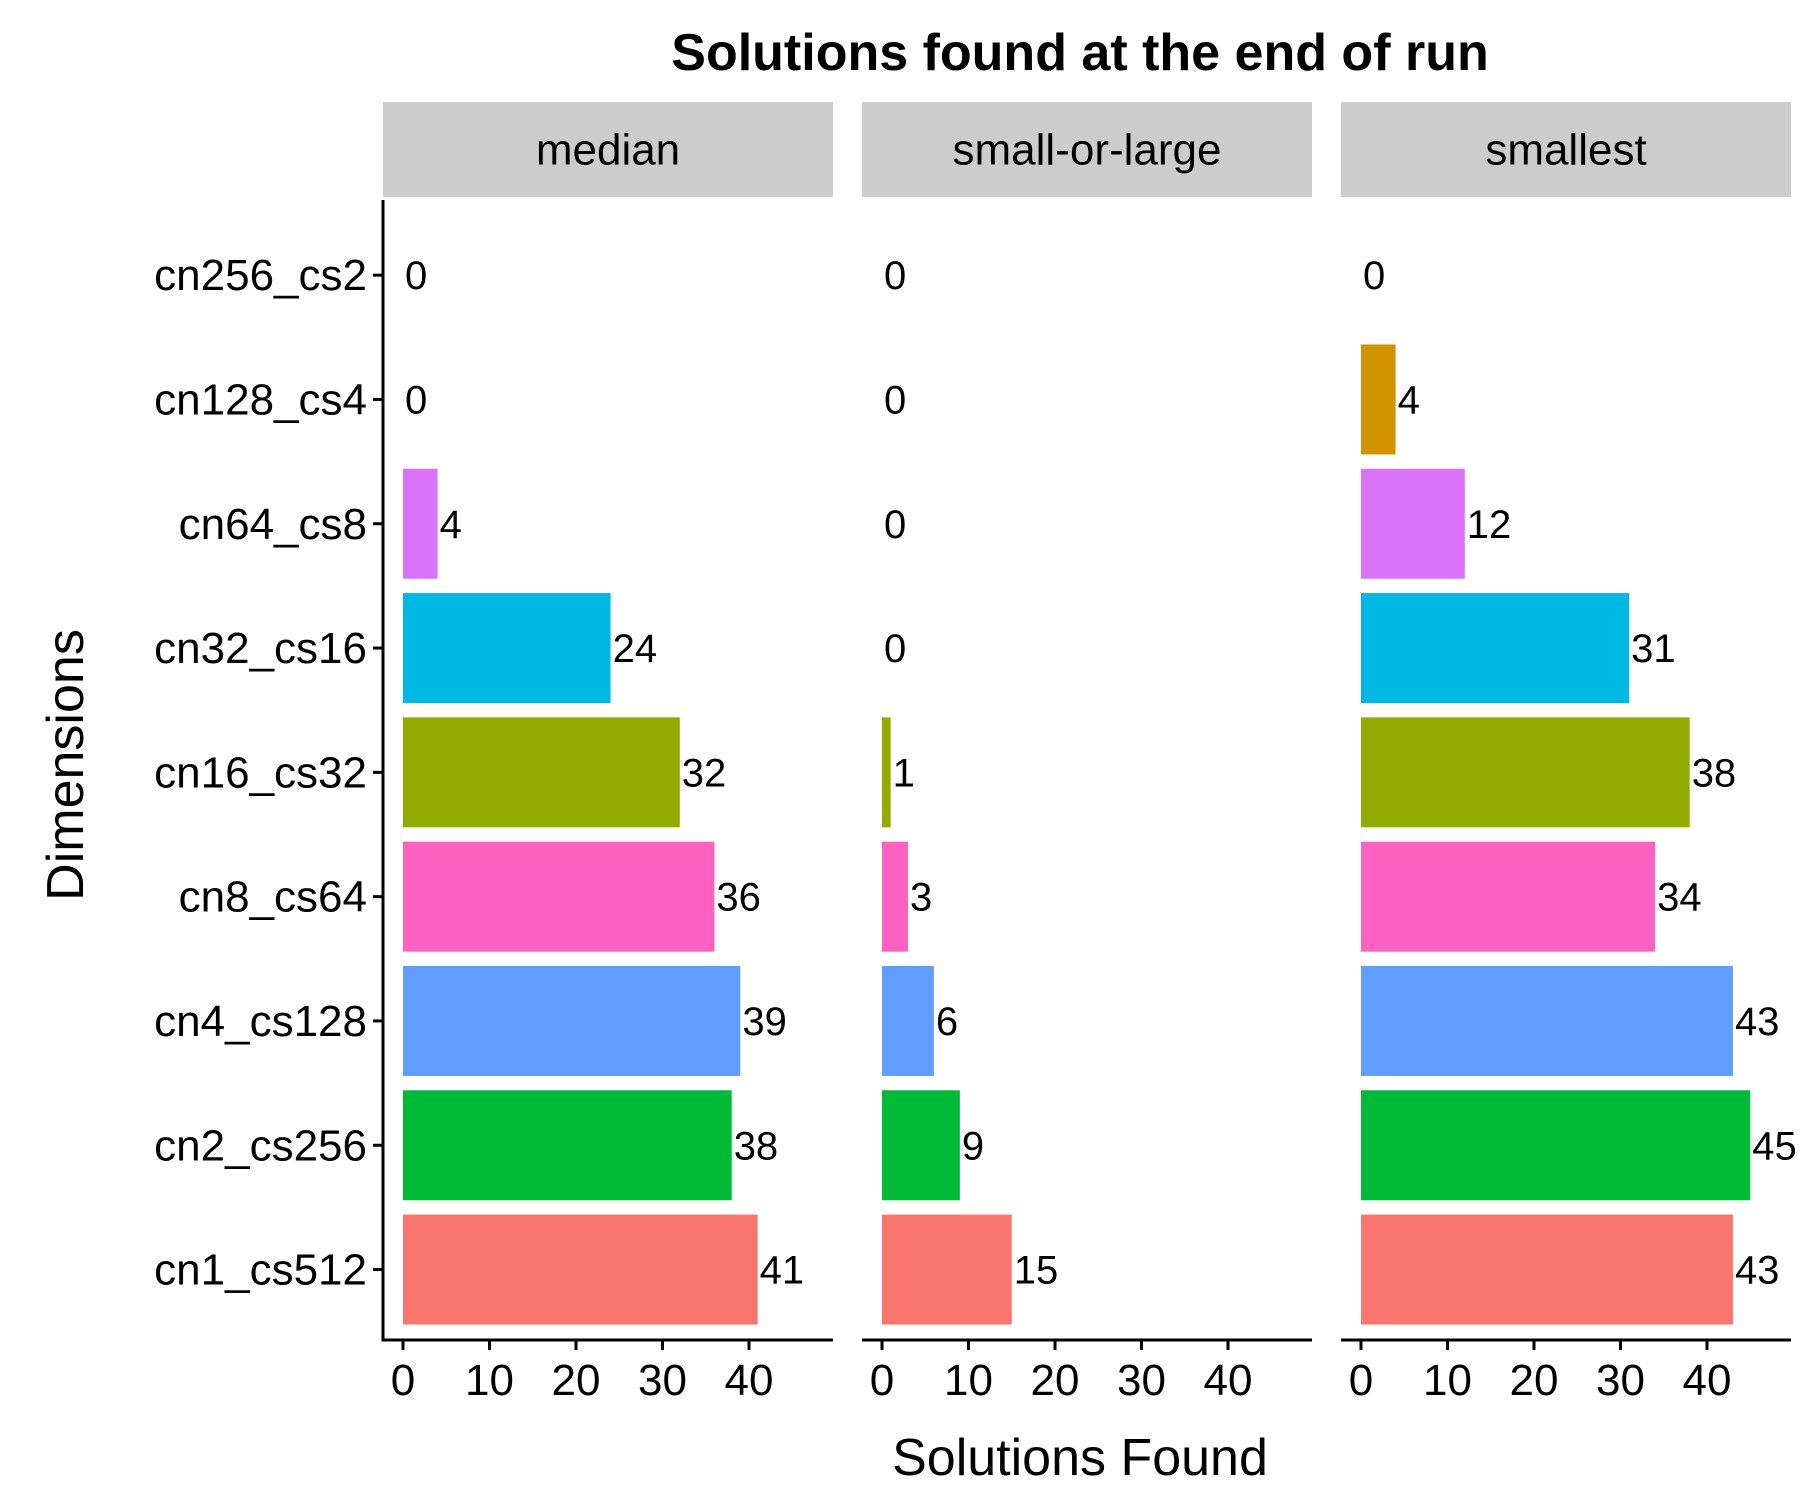 This screenshot has width=1800, height=1505. Describe the element at coordinates (273, 524) in the screenshot. I see `y-category-label: cn64_cs8` at that location.